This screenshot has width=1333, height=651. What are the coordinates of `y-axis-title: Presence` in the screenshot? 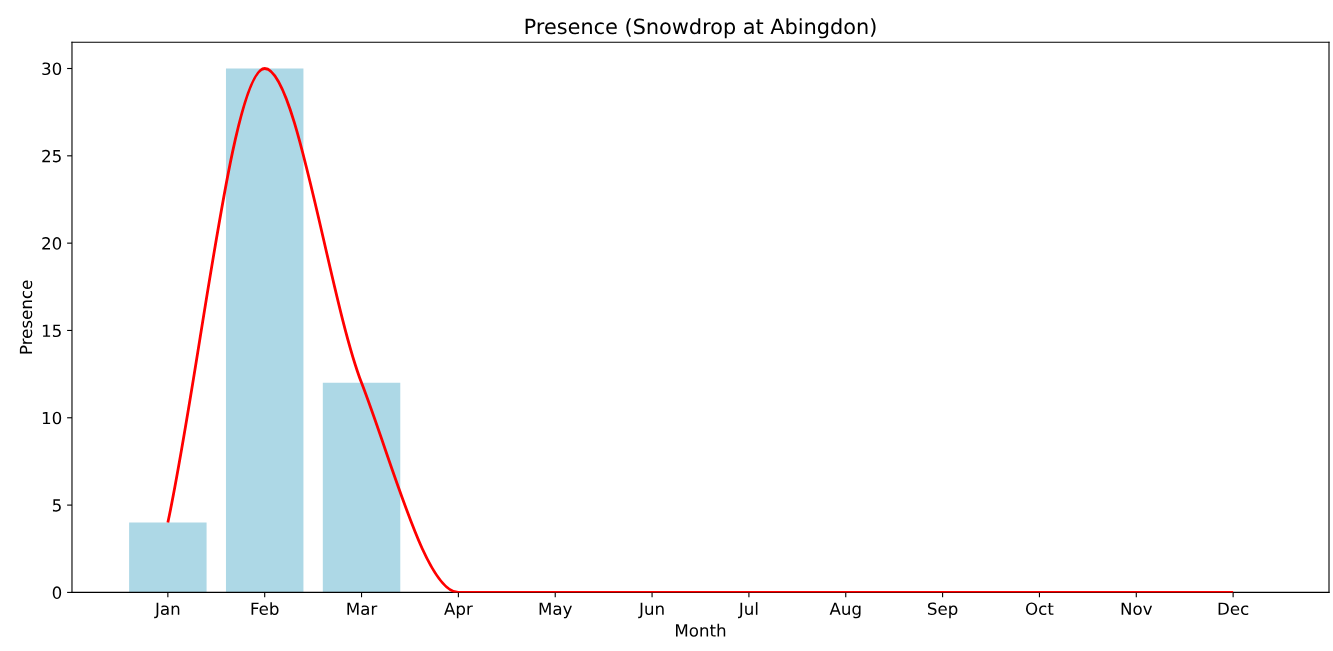 It's located at (26, 317).